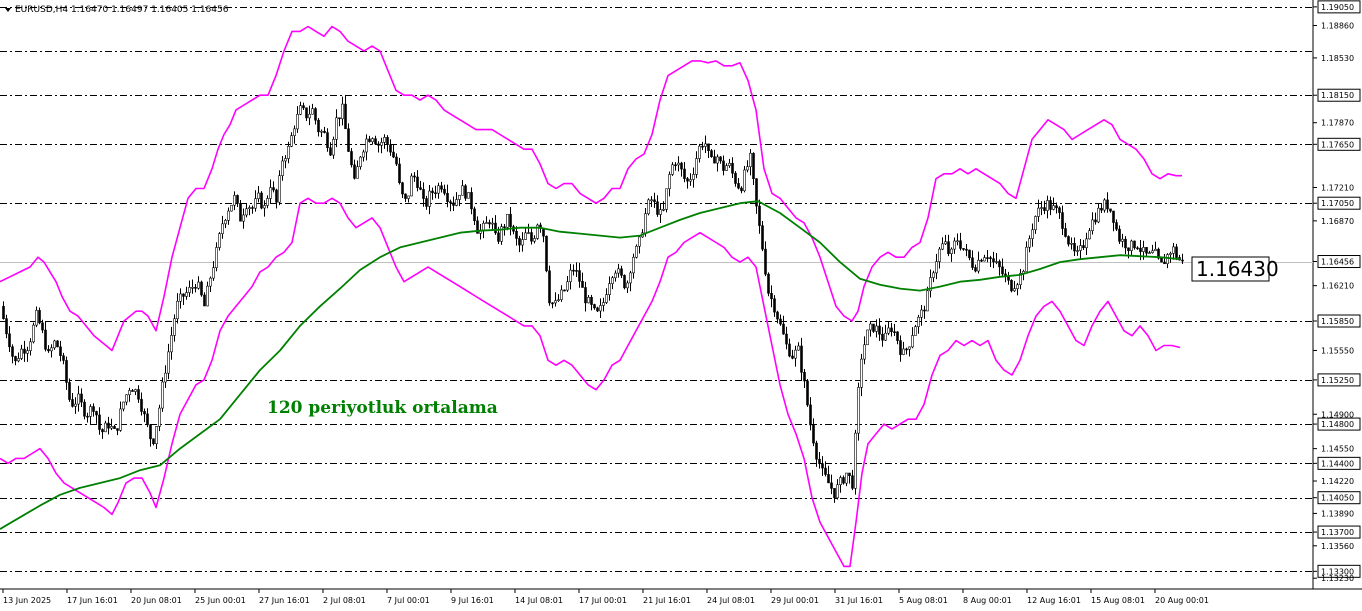 The width and height of the screenshot is (1362, 611). What do you see at coordinates (1337, 424) in the screenshot?
I see `y-tick-label-15: 1.14800` at bounding box center [1337, 424].